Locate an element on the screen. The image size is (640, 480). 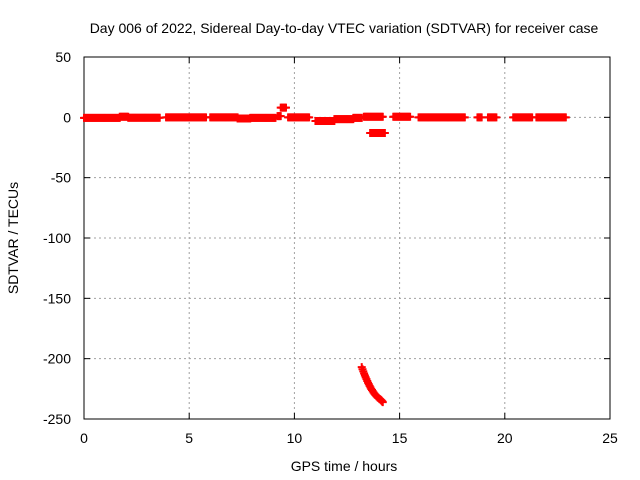
y-tick-label: 0 is located at coordinates (67, 117).